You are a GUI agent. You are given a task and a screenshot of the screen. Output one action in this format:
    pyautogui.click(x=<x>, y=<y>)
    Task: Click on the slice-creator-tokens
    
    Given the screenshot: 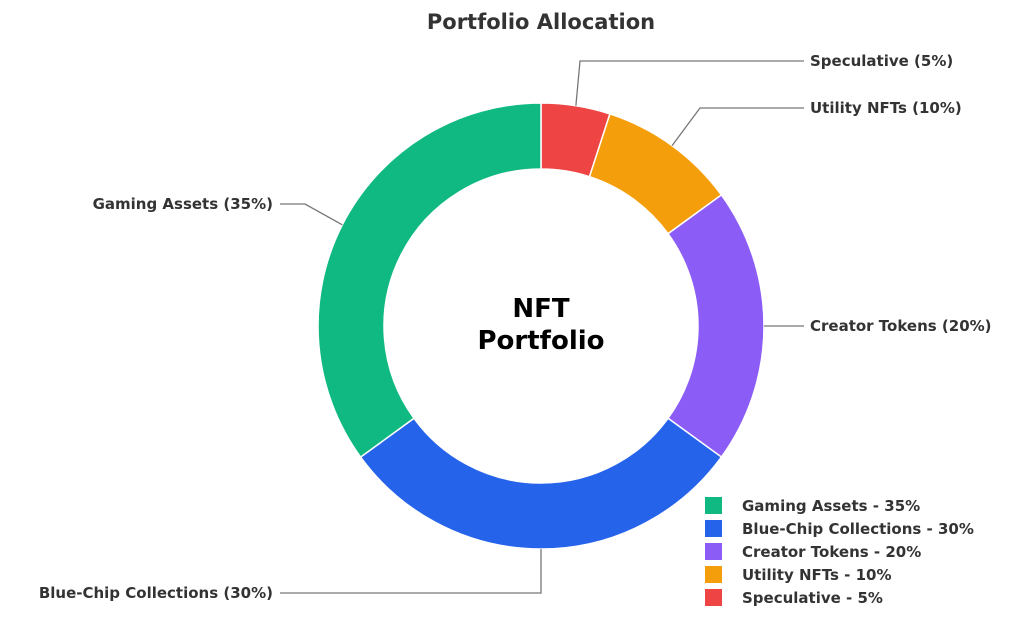 What is the action you would take?
    pyautogui.click(x=715, y=326)
    